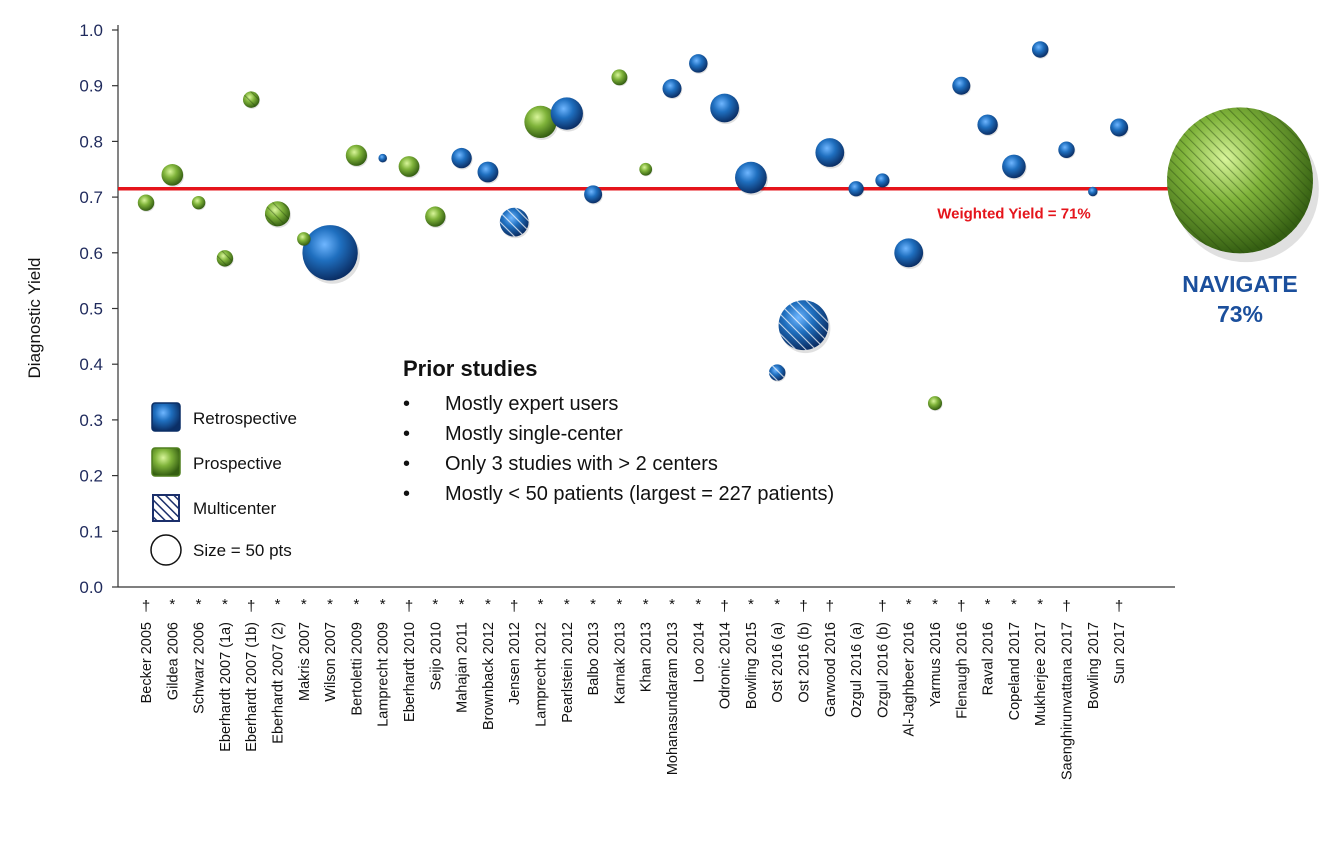 The width and height of the screenshot is (1329, 849). Describe the element at coordinates (805, 662) in the screenshot. I see `x-tick-label: Ost 2016 (b)` at that location.